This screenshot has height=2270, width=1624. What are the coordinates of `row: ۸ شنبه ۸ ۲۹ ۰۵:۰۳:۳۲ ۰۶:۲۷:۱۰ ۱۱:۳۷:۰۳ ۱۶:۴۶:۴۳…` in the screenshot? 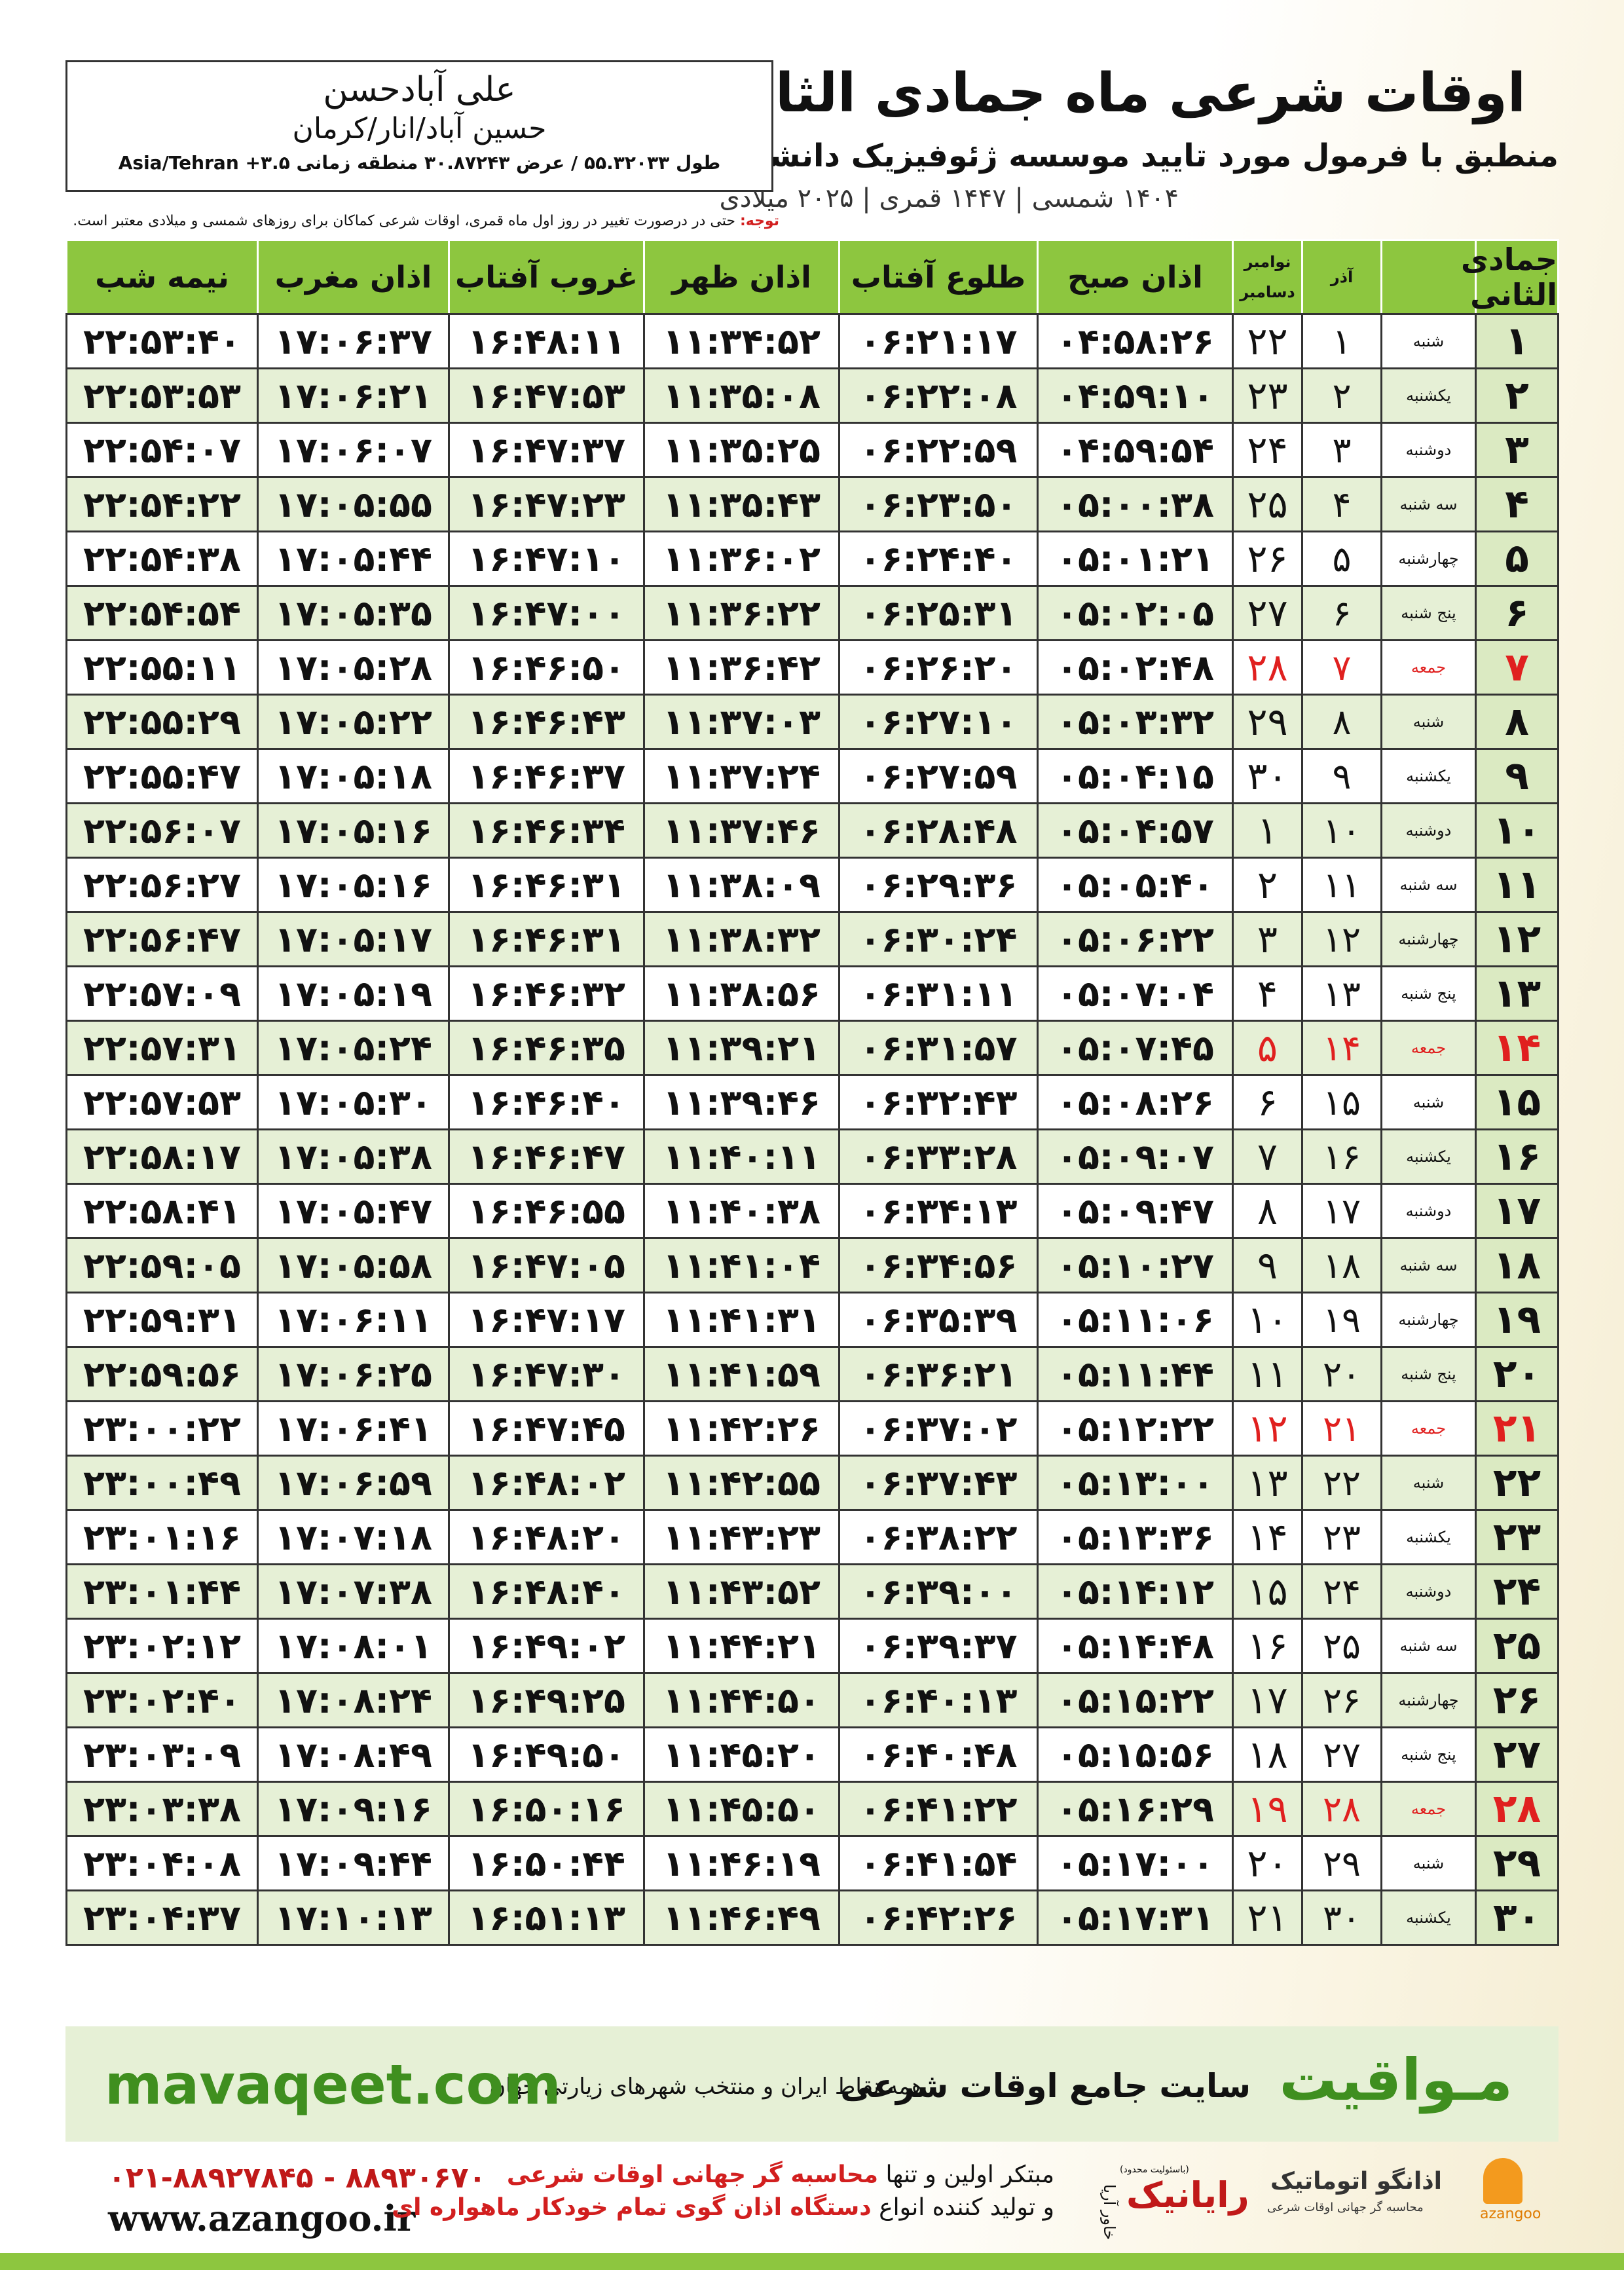 It's located at (812, 722).